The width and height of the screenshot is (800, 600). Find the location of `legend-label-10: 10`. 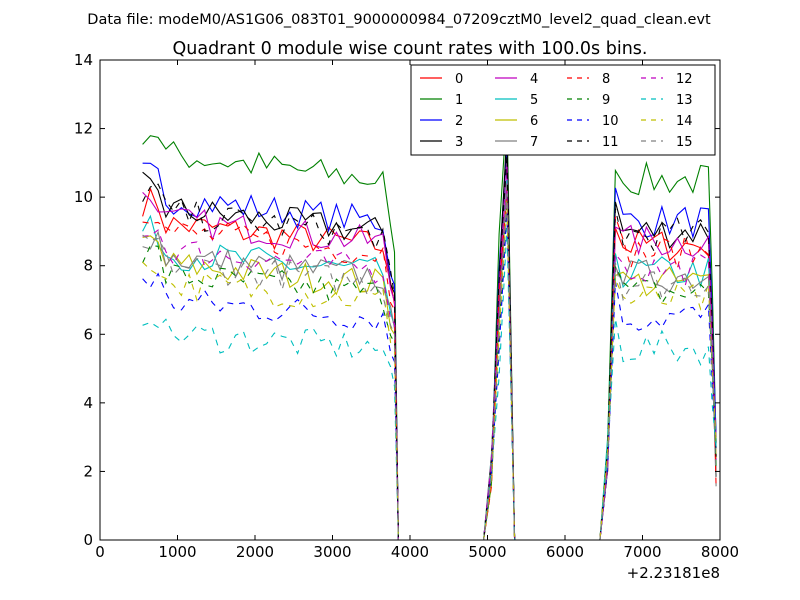

legend-label-10: 10 is located at coordinates (610, 121).